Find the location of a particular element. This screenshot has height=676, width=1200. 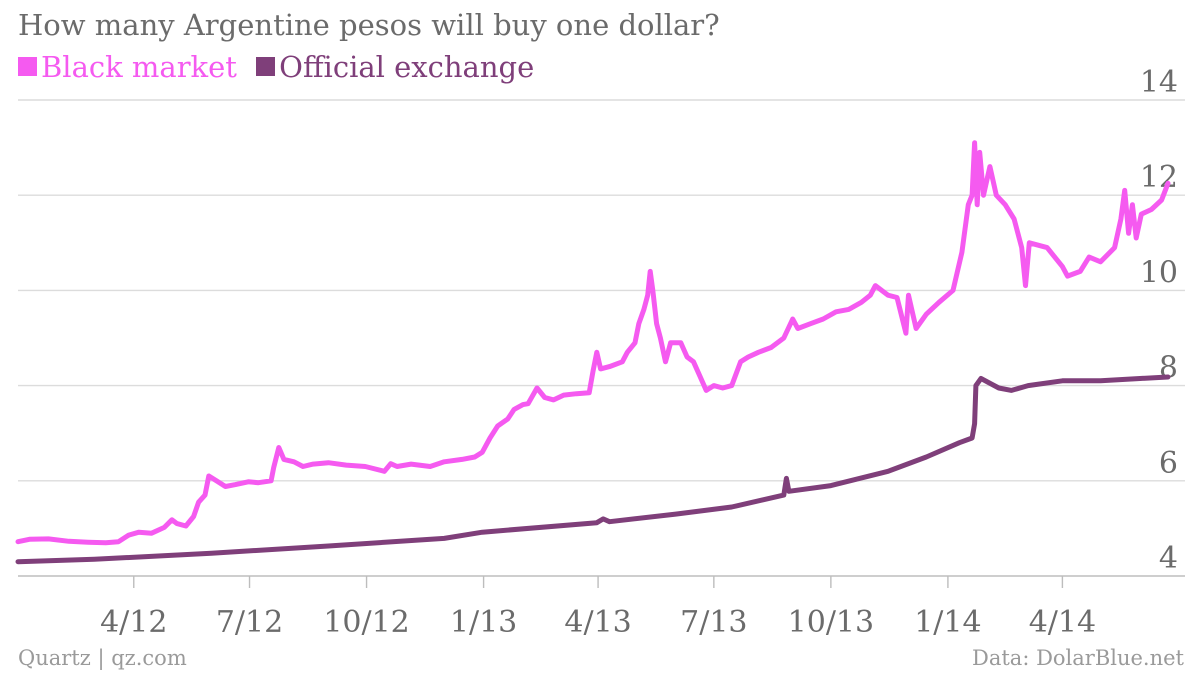

legend: Black market Official exchange is located at coordinates (281, 67).